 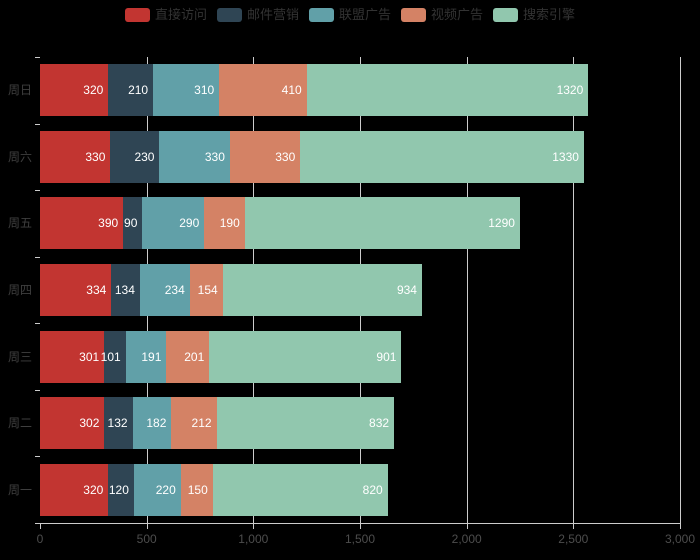 I want to click on y-axis-label: 周一, so click(x=19, y=489).